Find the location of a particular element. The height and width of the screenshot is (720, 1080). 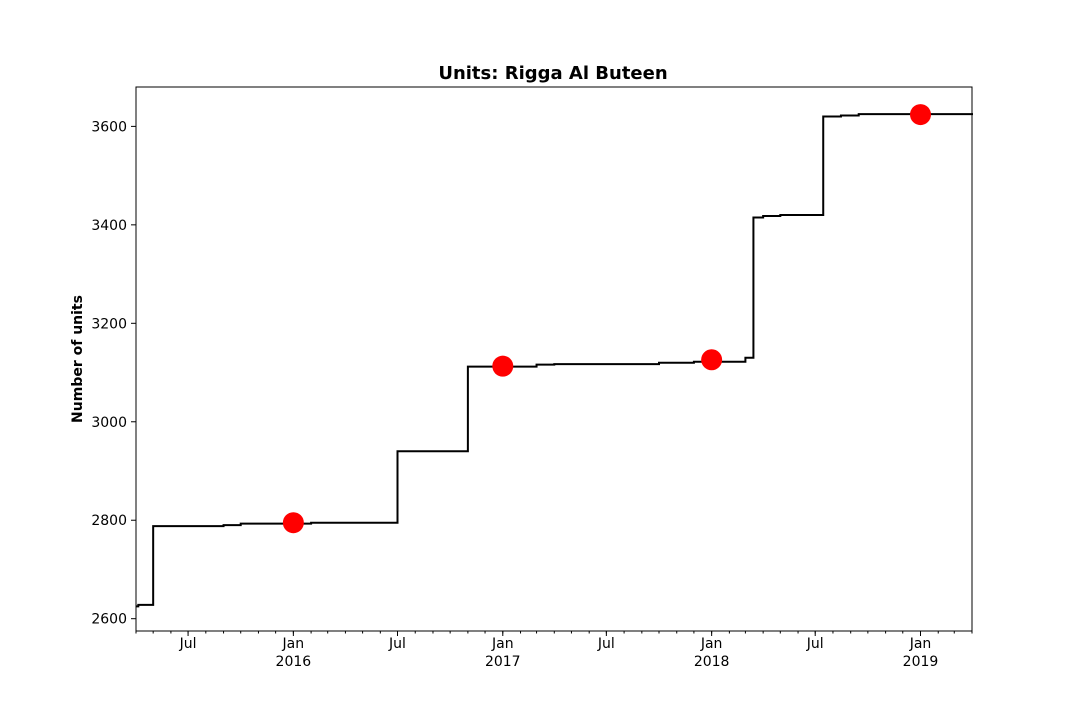

x-tick-label-7: Jan is located at coordinates (920, 644).